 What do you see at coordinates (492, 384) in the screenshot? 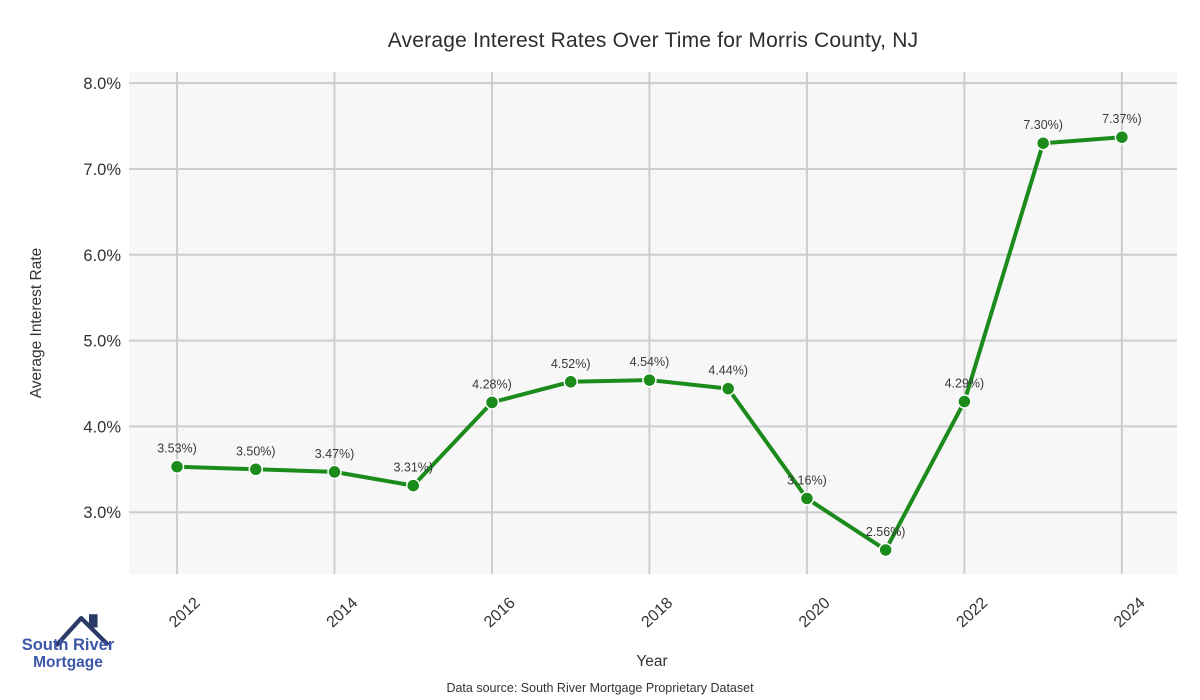
I see `point-label: 4.28%)` at bounding box center [492, 384].